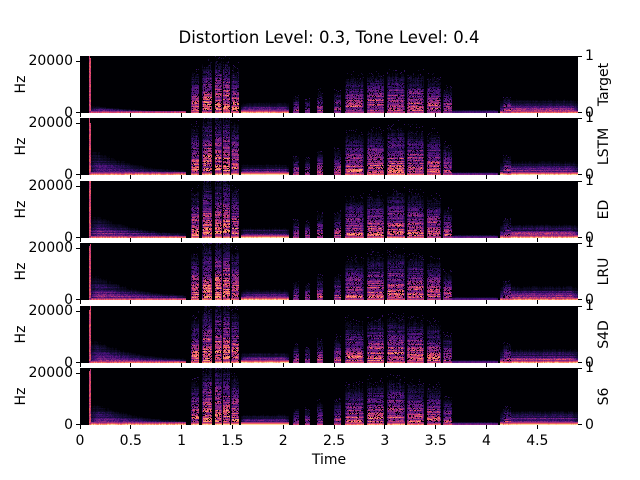  I want to click on spectrogram-lru, so click(329, 271).